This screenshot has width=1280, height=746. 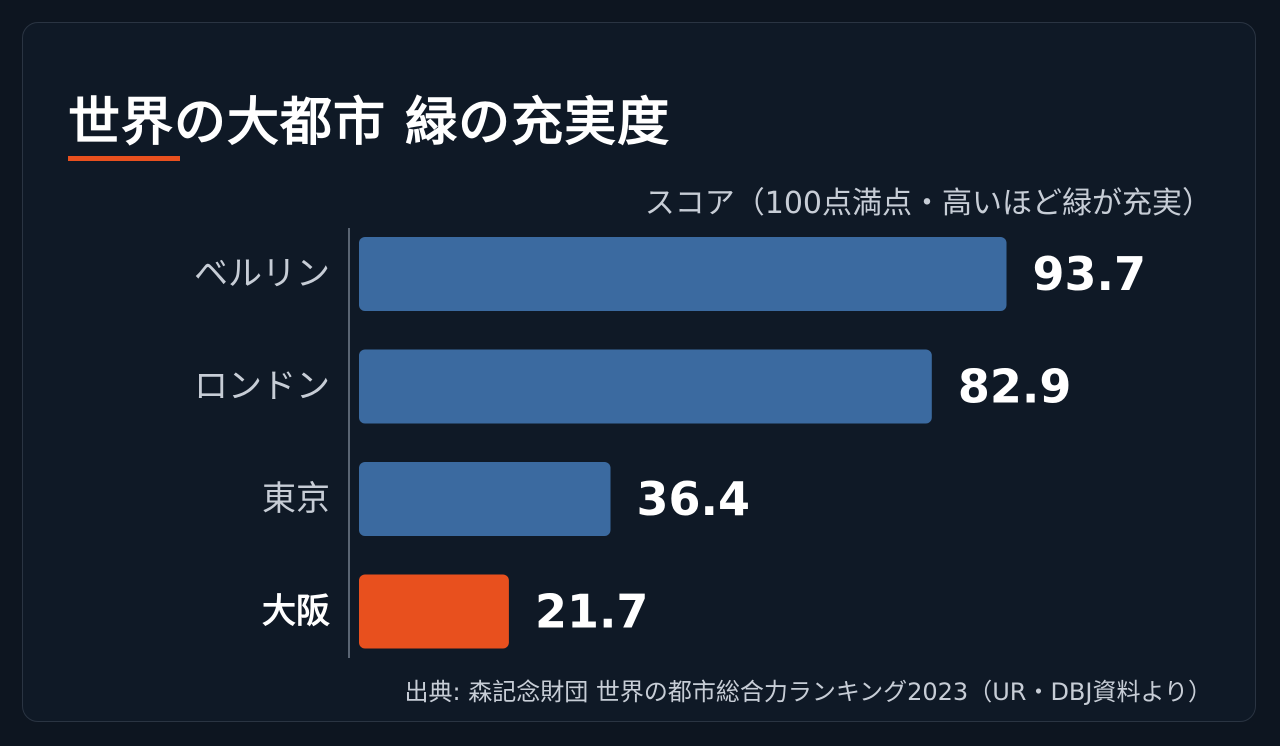 What do you see at coordinates (262, 387) in the screenshot?
I see `category-label-1: ロンドン` at bounding box center [262, 387].